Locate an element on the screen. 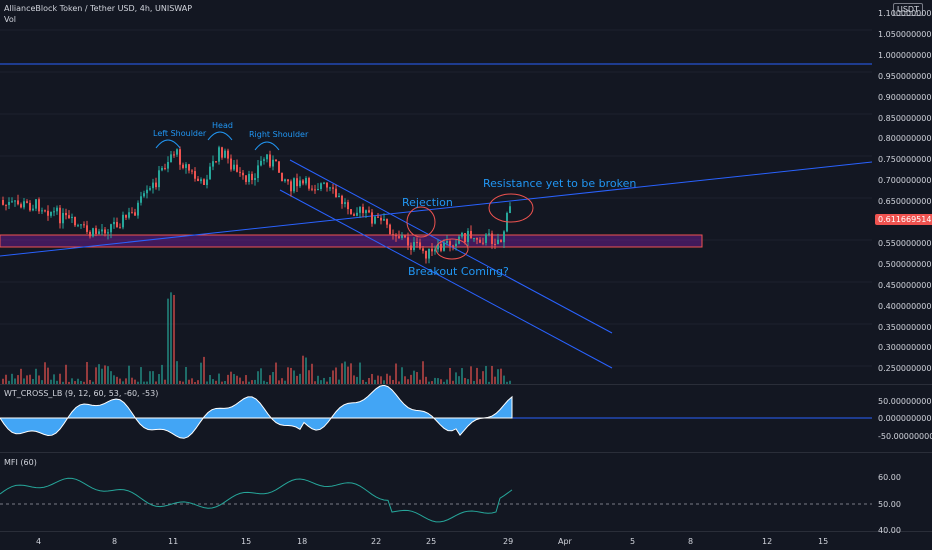  wt-axis-top: 50.0000000000 is located at coordinates (905, 401).